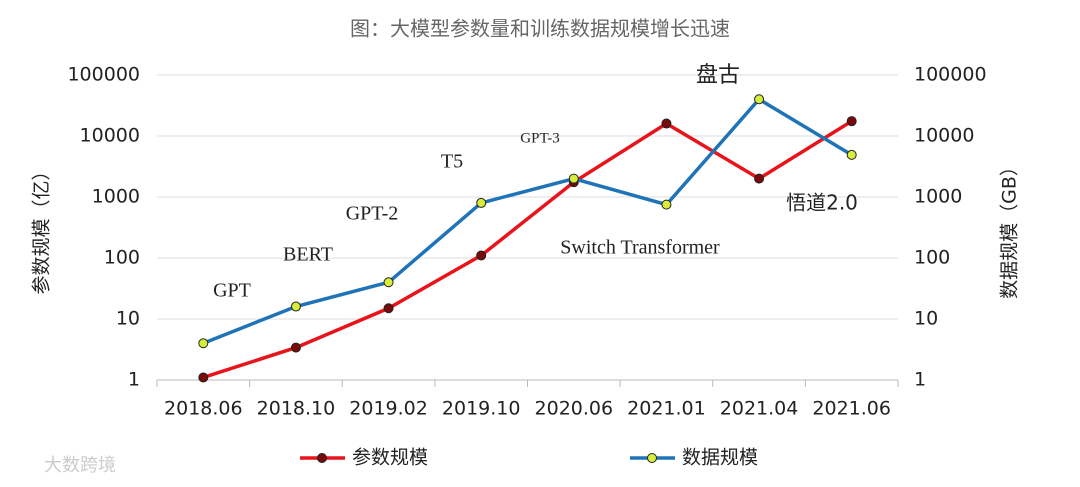  What do you see at coordinates (42, 227) in the screenshot?
I see `y-axis-label: 参数规模（亿）` at bounding box center [42, 227].